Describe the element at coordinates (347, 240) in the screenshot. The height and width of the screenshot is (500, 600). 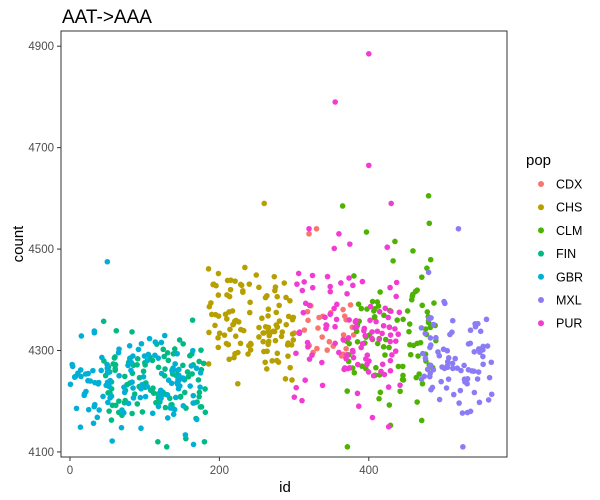
I see `series-pur` at that location.